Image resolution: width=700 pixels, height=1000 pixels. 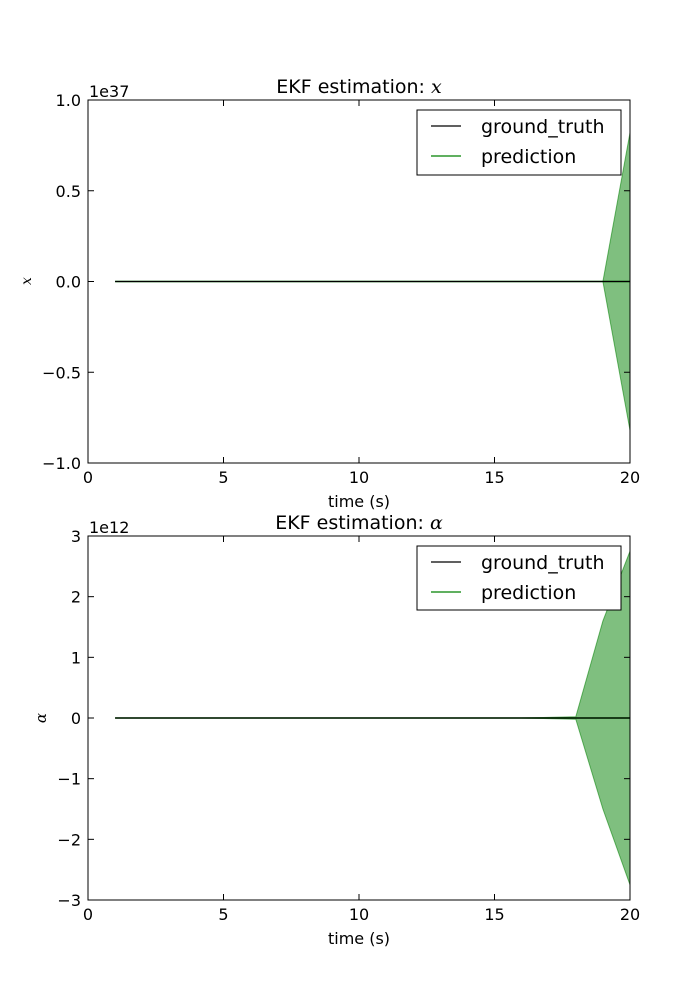 I want to click on plot-alpha-x-tick-label: 0, so click(x=88, y=914).